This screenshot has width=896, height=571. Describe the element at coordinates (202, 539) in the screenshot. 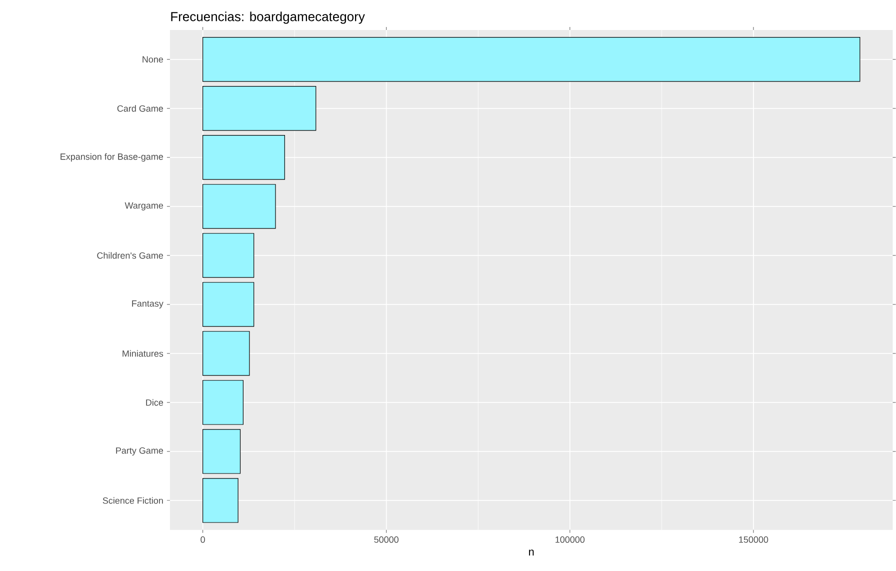

I see `x-tick-label: 0` at that location.